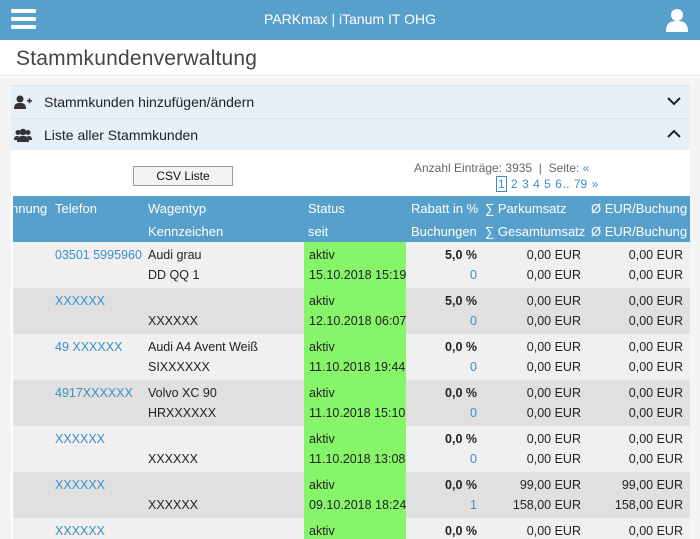 This screenshot has width=700, height=539. Describe the element at coordinates (595, 184) in the screenshot. I see `pager-next: »` at that location.